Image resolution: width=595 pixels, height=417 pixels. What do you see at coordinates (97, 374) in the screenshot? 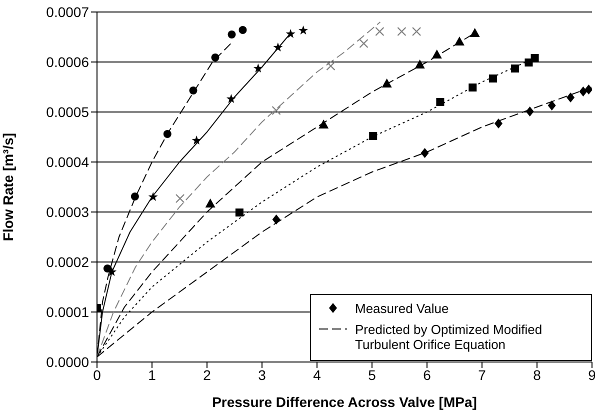
I see `x-tick-label: 0` at bounding box center [97, 374].